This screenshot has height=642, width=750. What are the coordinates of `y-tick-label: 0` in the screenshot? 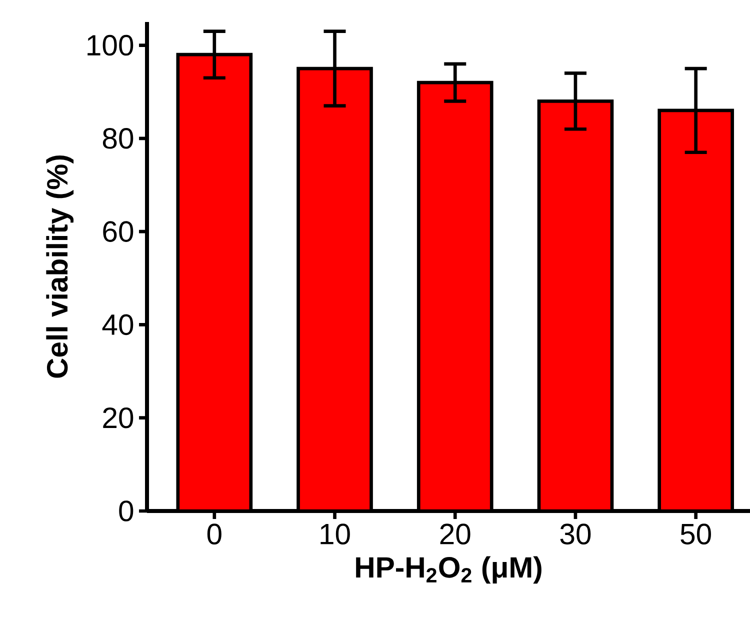 It's located at (126, 511).